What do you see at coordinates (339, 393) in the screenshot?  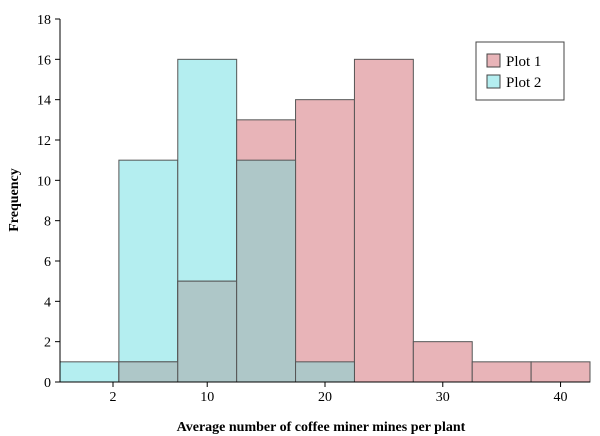 I see `x-axis-ticks: 2 10 20 30 40` at bounding box center [339, 393].